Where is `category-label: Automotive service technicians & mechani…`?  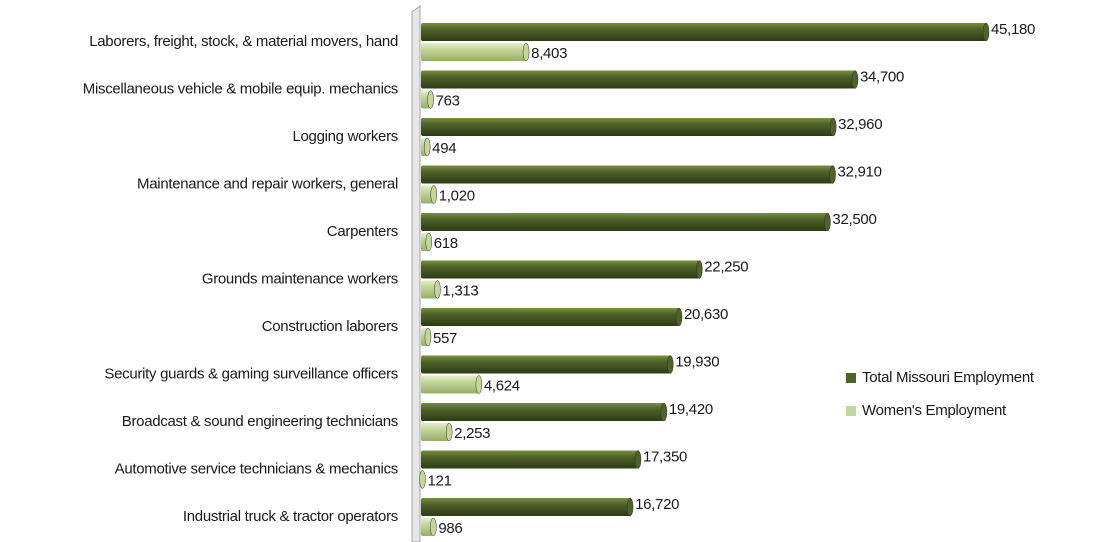
category-label: Automotive service technicians & mechani… is located at coordinates (256, 468).